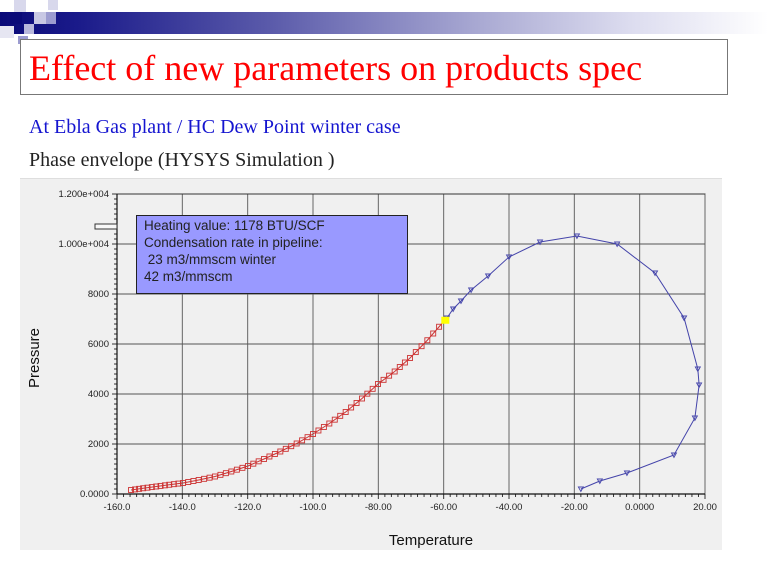 The image size is (768, 576). What do you see at coordinates (98, 344) in the screenshot?
I see `y-tick-label: 6000` at bounding box center [98, 344].